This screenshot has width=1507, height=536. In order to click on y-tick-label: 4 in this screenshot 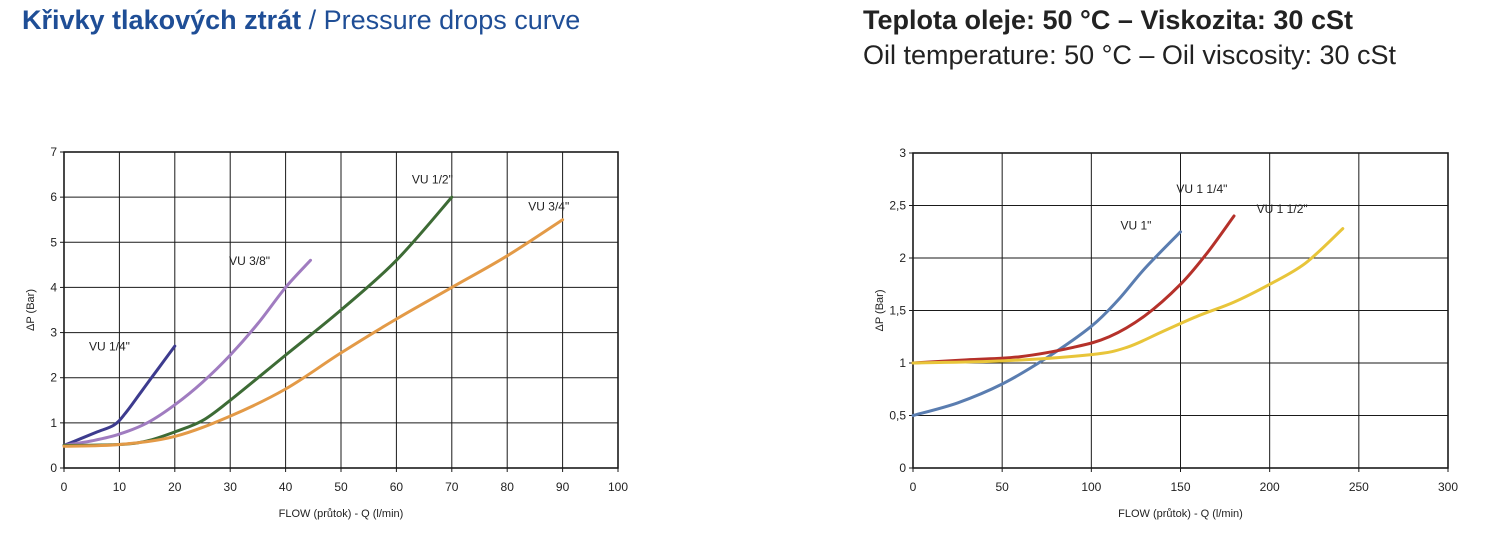, I will do `click(53, 287)`.